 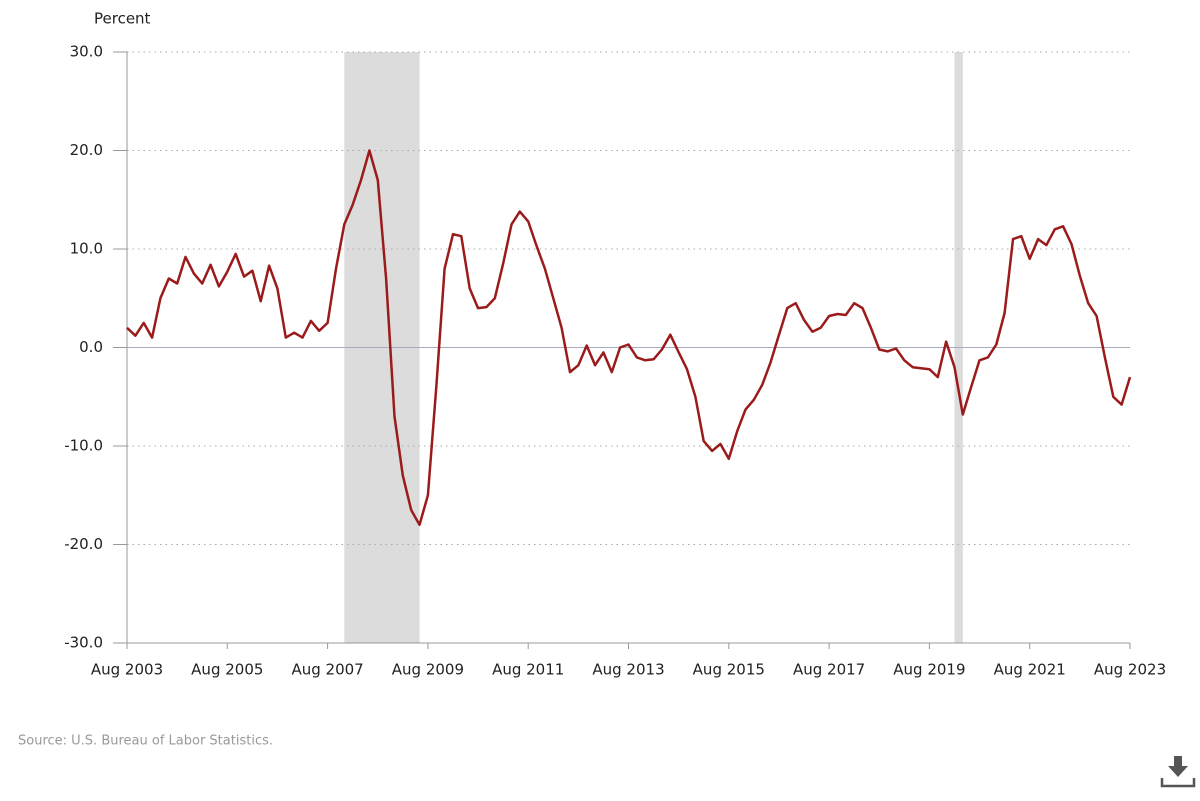 What do you see at coordinates (428, 670) in the screenshot?
I see `x-tick-label: Aug 2009` at bounding box center [428, 670].